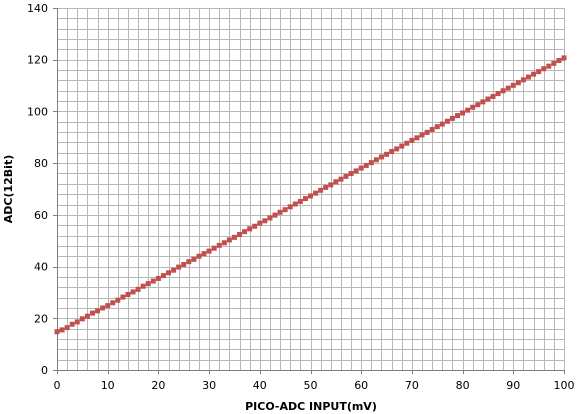 The width and height of the screenshot is (581, 414). What do you see at coordinates (41, 318) in the screenshot?
I see `y-tick-label: 20` at bounding box center [41, 318].